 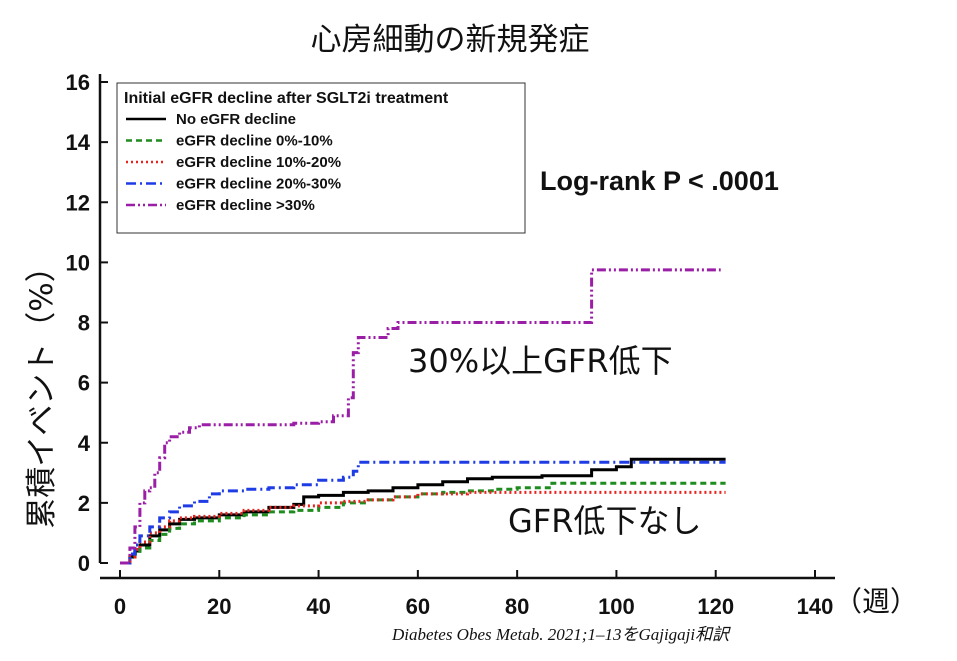 I want to click on legend-label-4: eGFR decline >30%, so click(x=245, y=205).